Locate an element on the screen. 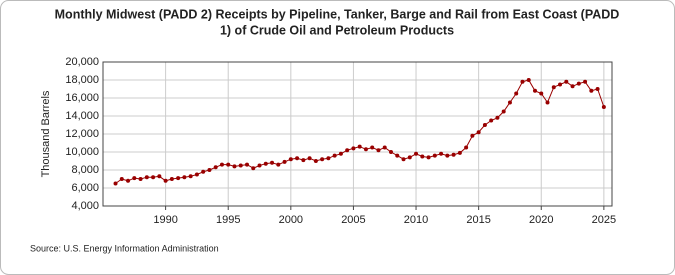  y-tick-label: 18,000 is located at coordinates (82, 80).